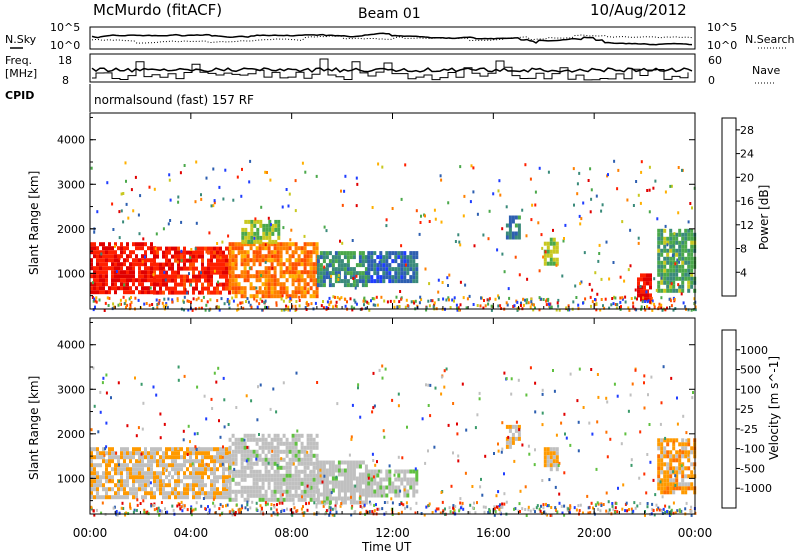  What do you see at coordinates (750, 389) in the screenshot?
I see `colorbar-tick-label: 100` at bounding box center [750, 389].